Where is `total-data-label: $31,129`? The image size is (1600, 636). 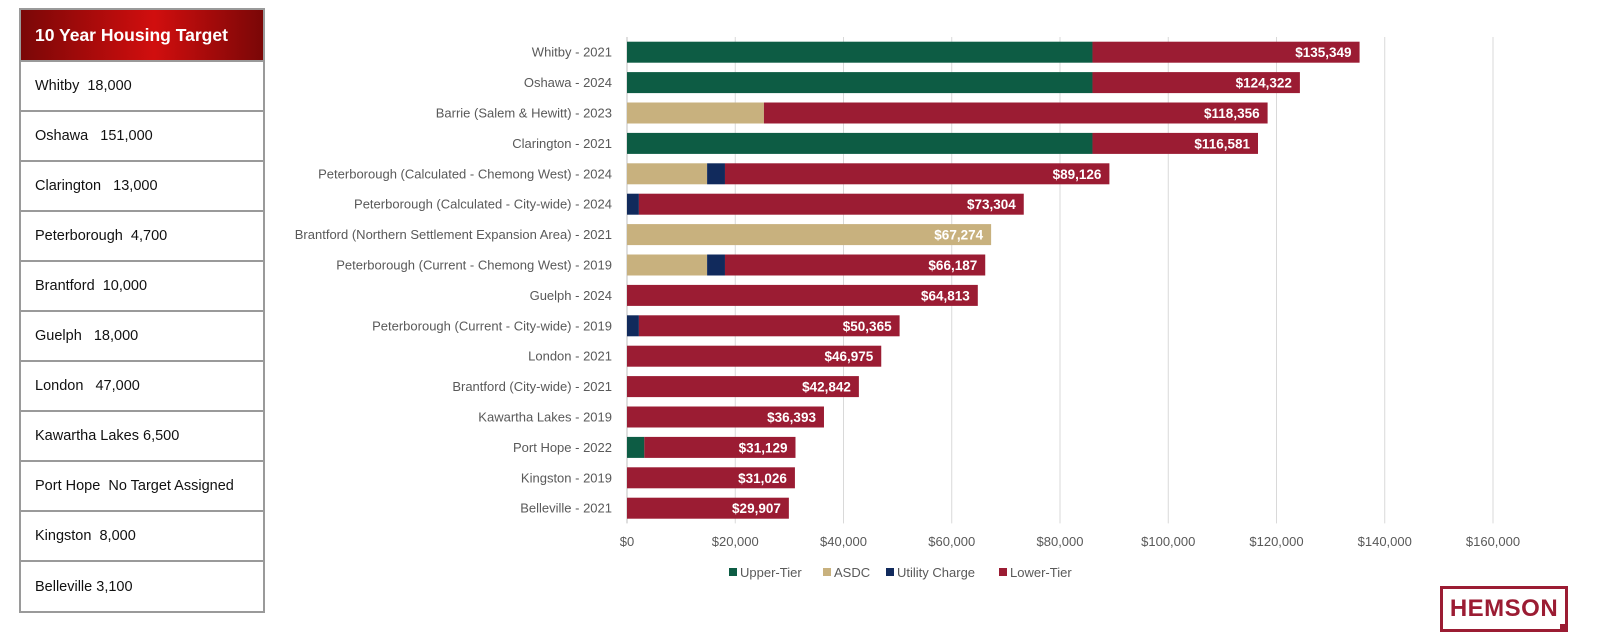 total-data-label: $31,129 is located at coordinates (763, 447).